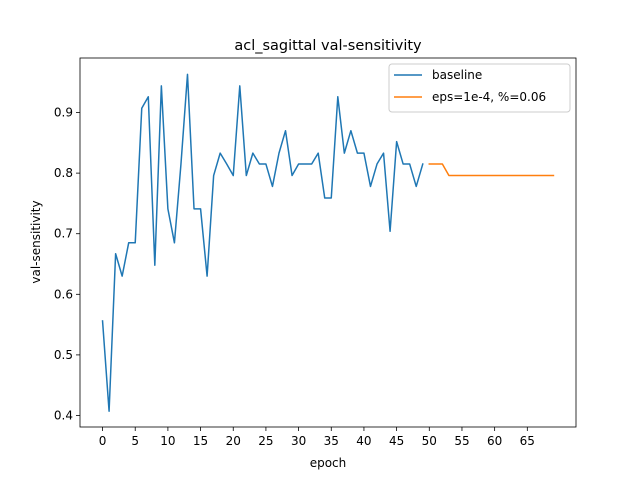 The image size is (640, 480). Describe the element at coordinates (63, 173) in the screenshot. I see `y-tick-label: 0.8` at that location.